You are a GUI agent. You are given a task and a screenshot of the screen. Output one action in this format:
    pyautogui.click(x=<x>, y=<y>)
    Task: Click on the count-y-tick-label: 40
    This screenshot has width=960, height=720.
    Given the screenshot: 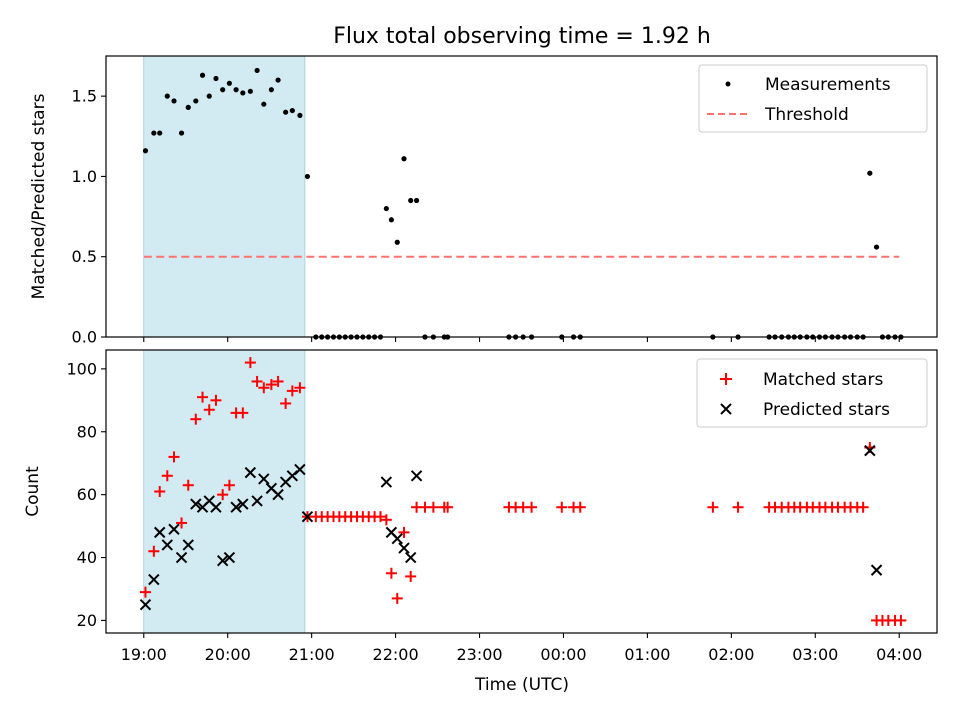 What is the action you would take?
    pyautogui.click(x=87, y=557)
    